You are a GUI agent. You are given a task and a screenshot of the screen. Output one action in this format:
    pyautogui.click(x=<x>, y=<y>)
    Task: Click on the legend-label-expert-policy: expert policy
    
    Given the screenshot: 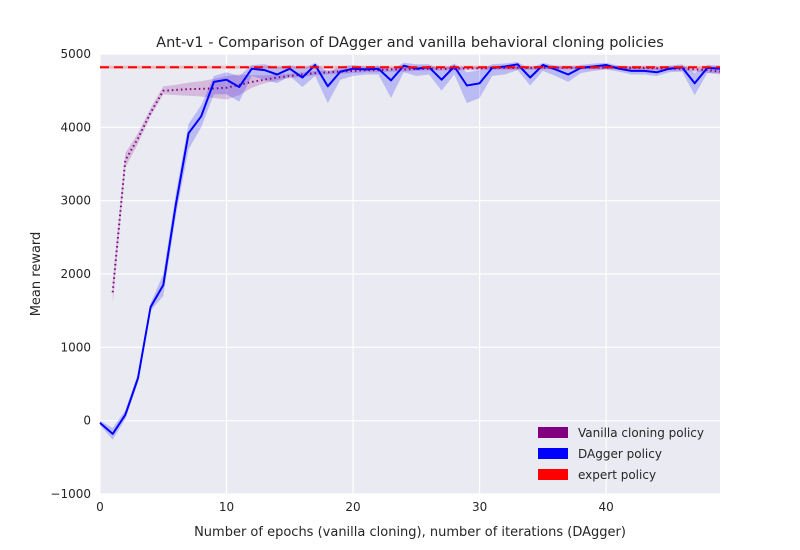 What is the action you would take?
    pyautogui.click(x=617, y=475)
    